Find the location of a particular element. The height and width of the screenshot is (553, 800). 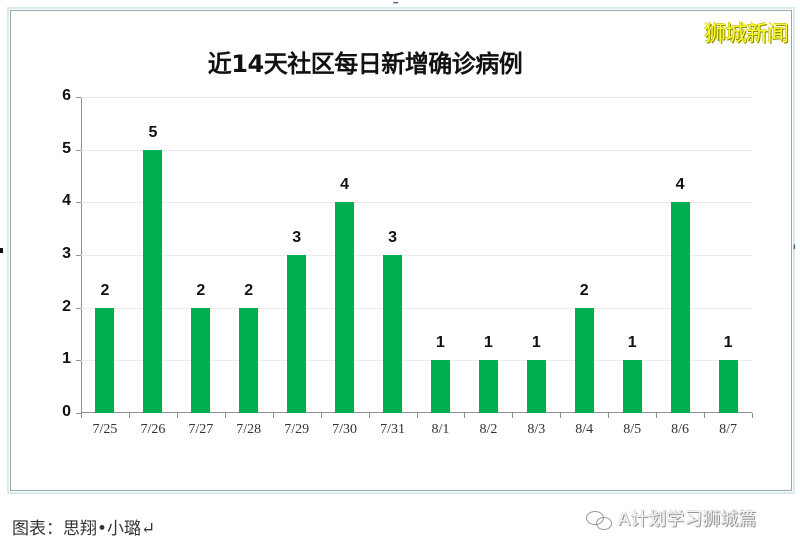

y-tick-label: 3 is located at coordinates (66, 253).